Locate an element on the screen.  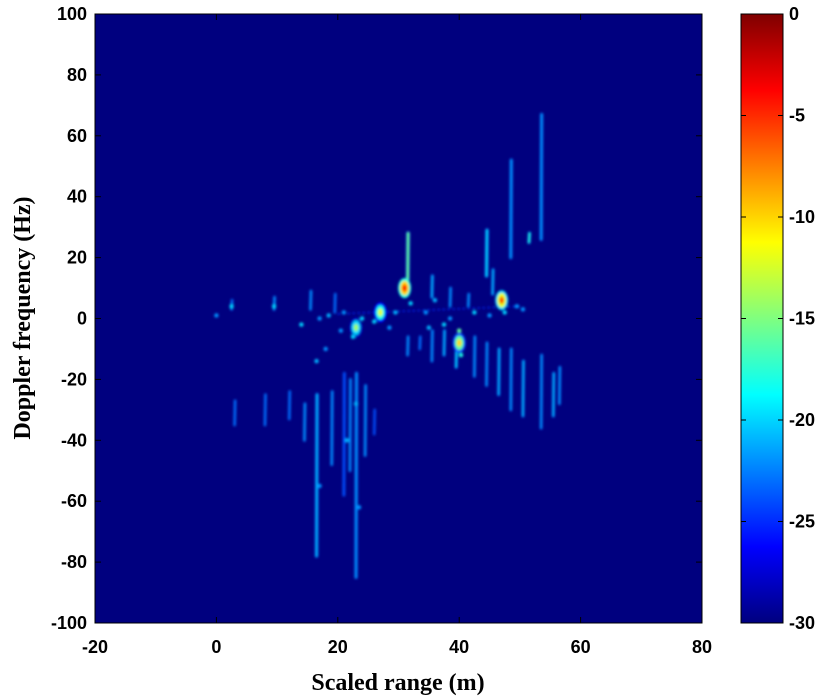
x-tick-label: 20 is located at coordinates (338, 647).